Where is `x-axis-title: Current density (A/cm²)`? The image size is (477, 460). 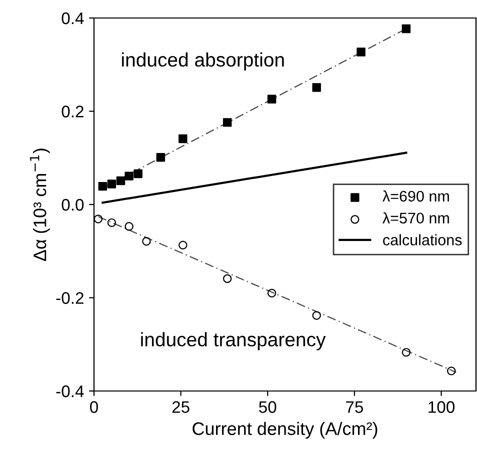 x-axis-title: Current density (A/cm²) is located at coordinates (285, 430).